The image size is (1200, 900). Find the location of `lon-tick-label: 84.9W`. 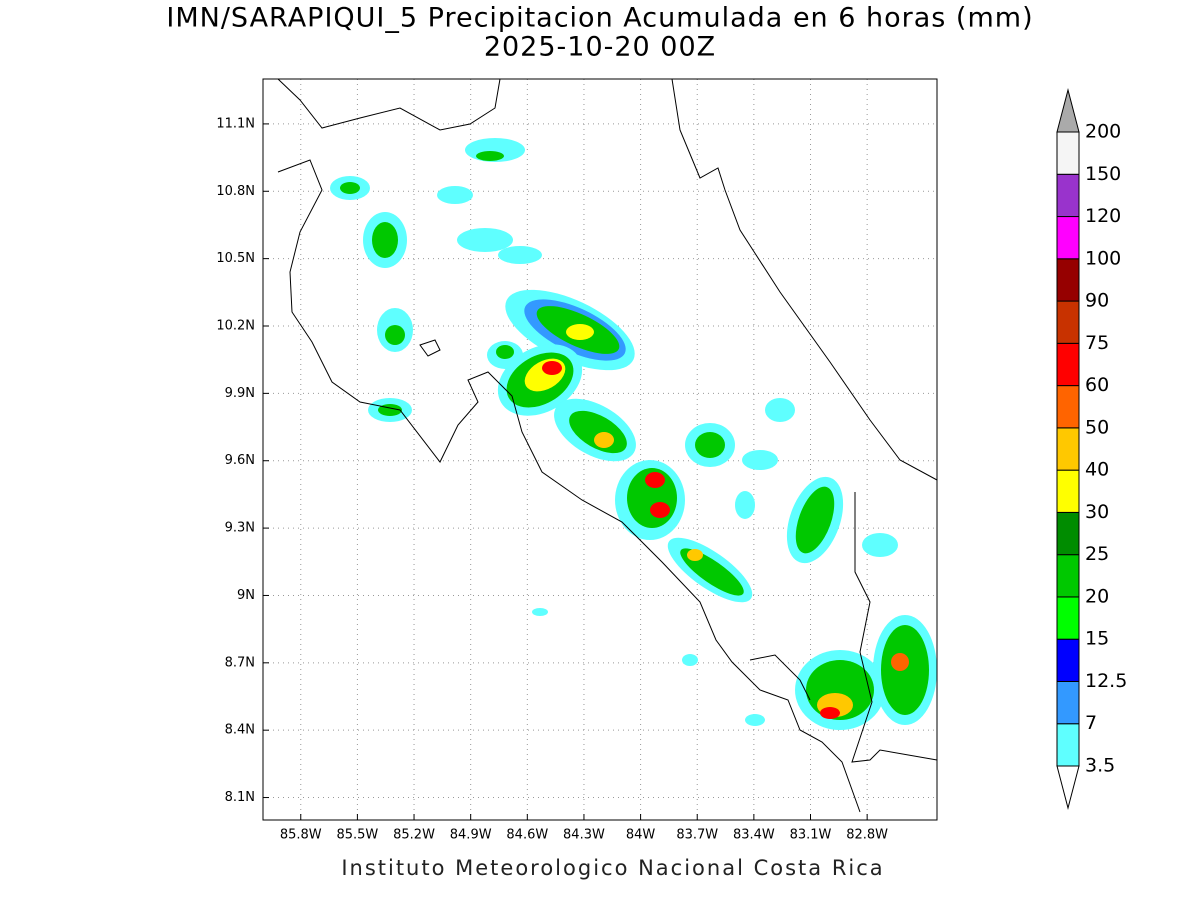

lon-tick-label: 84.9W is located at coordinates (471, 835).